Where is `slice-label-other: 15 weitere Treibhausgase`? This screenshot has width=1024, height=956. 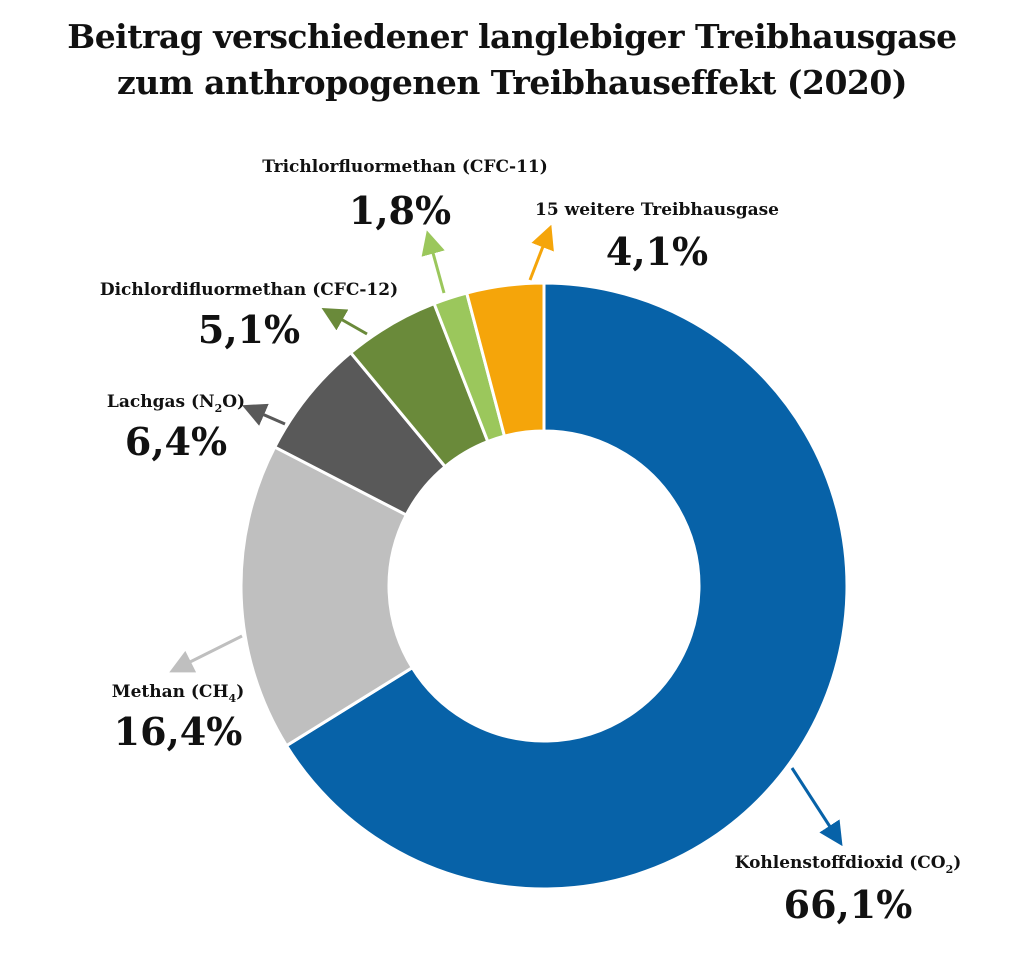
slice-label-other: 15 weitere Treibhausgase is located at coordinates (657, 210).